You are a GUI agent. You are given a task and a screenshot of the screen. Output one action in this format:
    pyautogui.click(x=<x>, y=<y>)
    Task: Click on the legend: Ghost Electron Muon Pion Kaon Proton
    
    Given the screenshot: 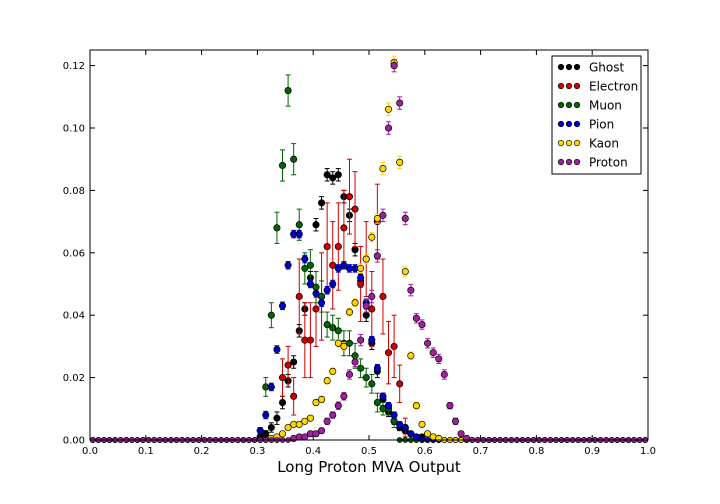 What is the action you would take?
    pyautogui.click(x=596, y=115)
    